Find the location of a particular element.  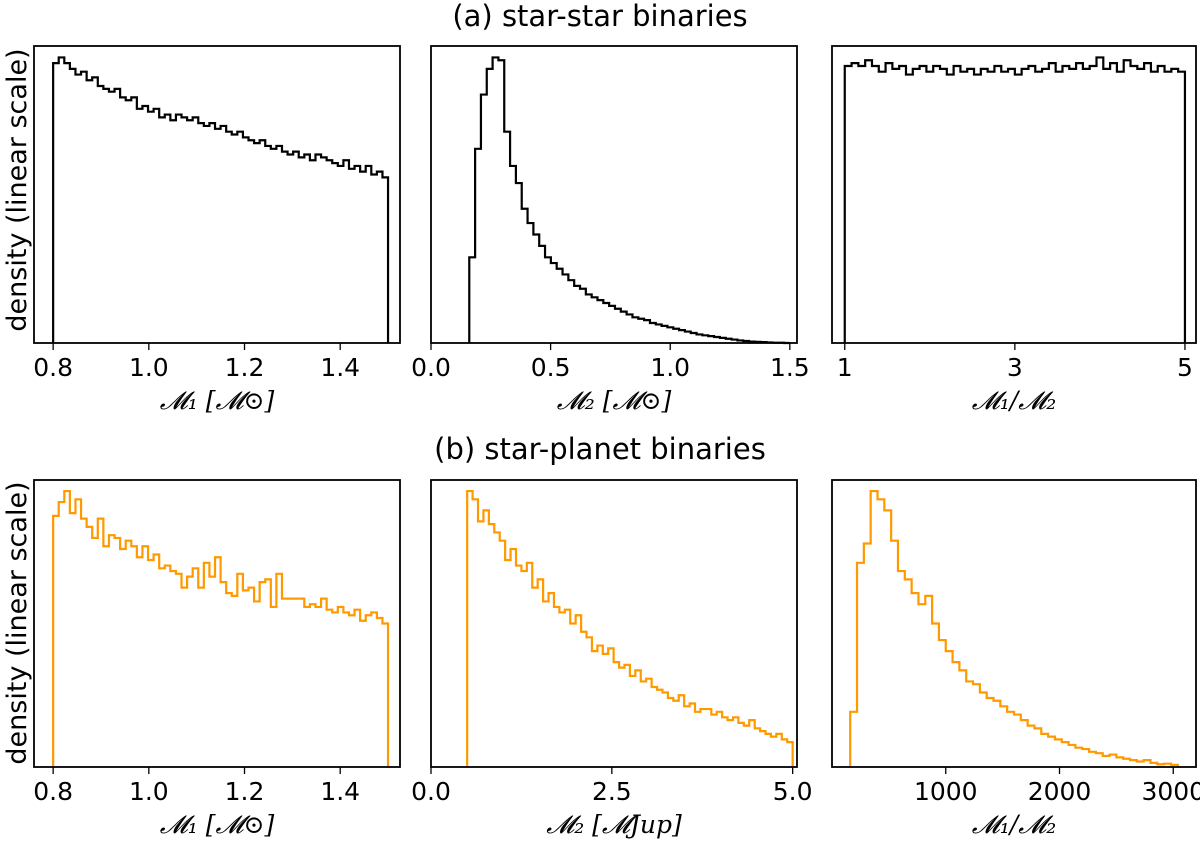

x-tick-label: 5.0 is located at coordinates (793, 791).